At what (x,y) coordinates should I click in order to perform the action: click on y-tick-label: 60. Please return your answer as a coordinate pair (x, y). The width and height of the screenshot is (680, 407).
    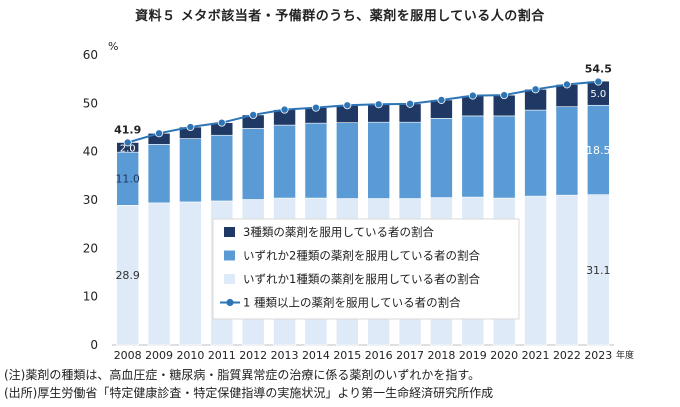
    Looking at the image, I should click on (90, 55).